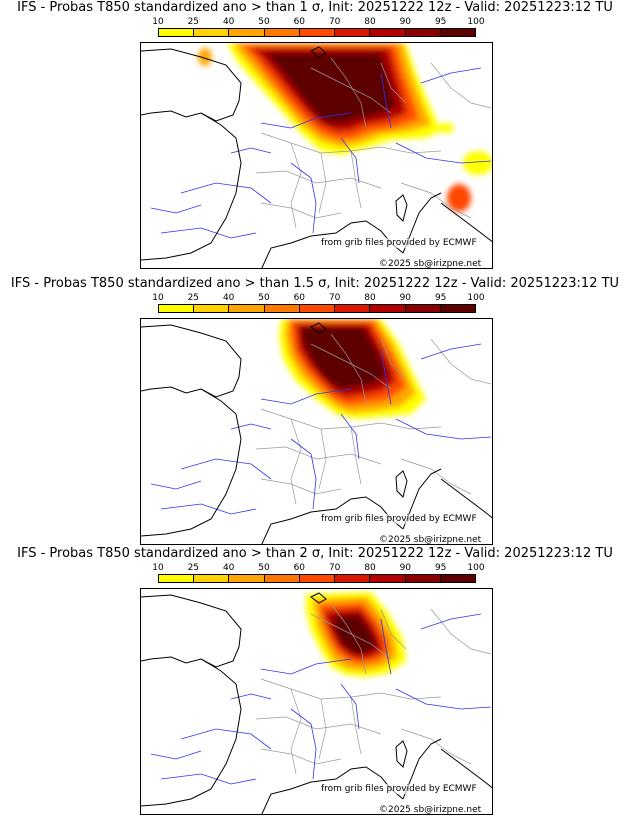 This screenshot has width=630, height=828. I want to click on coastline, so click(316, 157).